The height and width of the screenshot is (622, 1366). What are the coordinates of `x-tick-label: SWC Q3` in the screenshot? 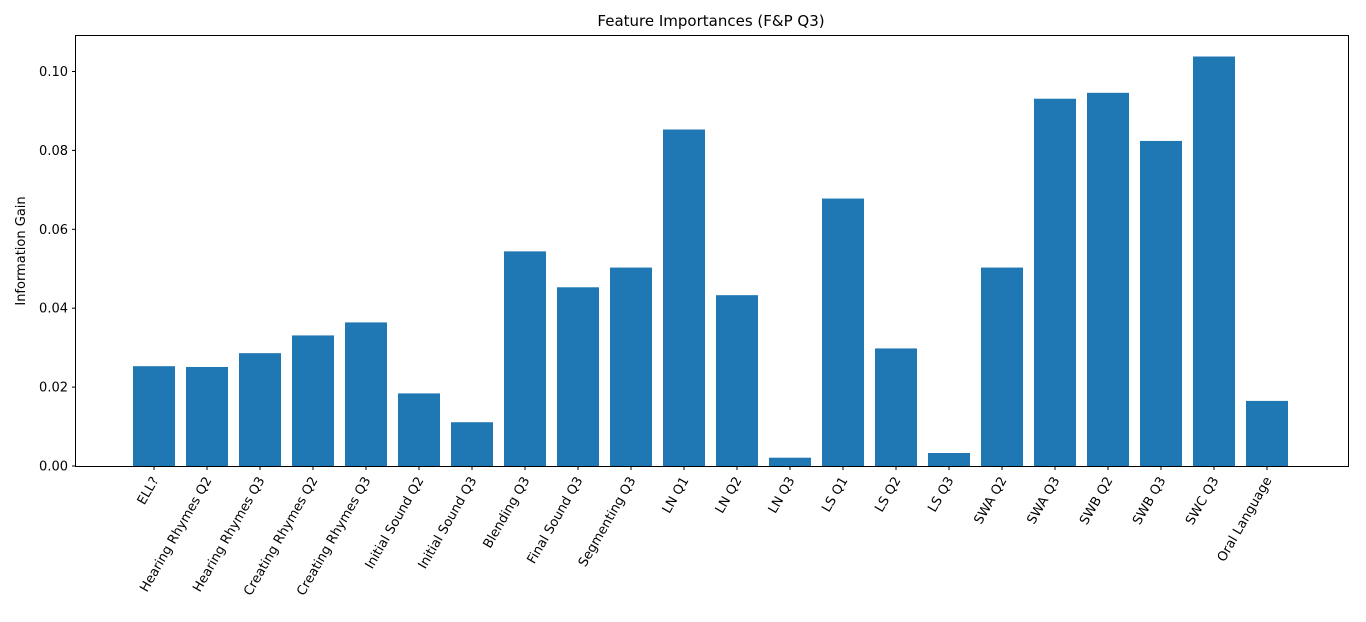 It's located at (1202, 501).